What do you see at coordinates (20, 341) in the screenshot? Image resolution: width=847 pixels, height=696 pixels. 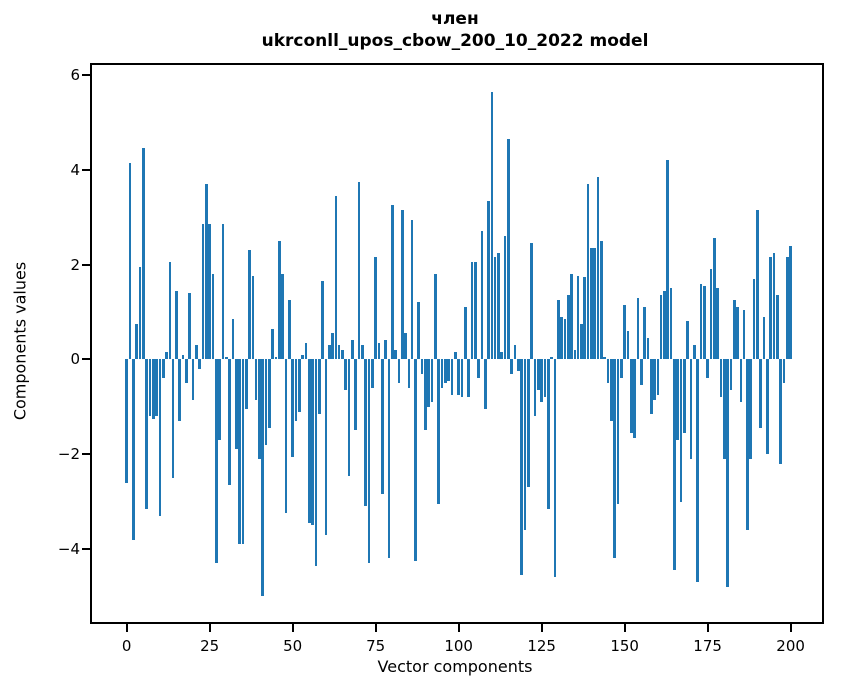 I see `y-axis-label: Components values` at bounding box center [20, 341].